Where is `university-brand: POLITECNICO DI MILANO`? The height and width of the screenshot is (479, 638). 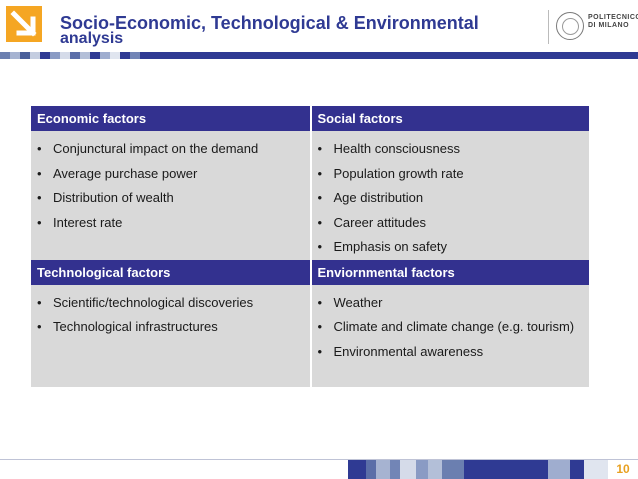 university-brand: POLITECNICO DI MILANO is located at coordinates (595, 28).